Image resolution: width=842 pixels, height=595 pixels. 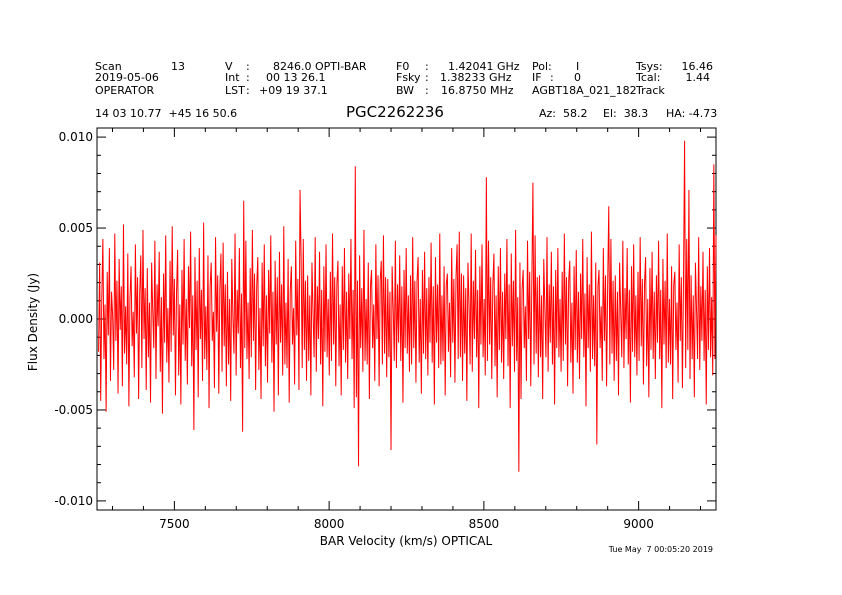 What do you see at coordinates (408, 77) in the screenshot?
I see `fsky-label: Fsky` at bounding box center [408, 77].